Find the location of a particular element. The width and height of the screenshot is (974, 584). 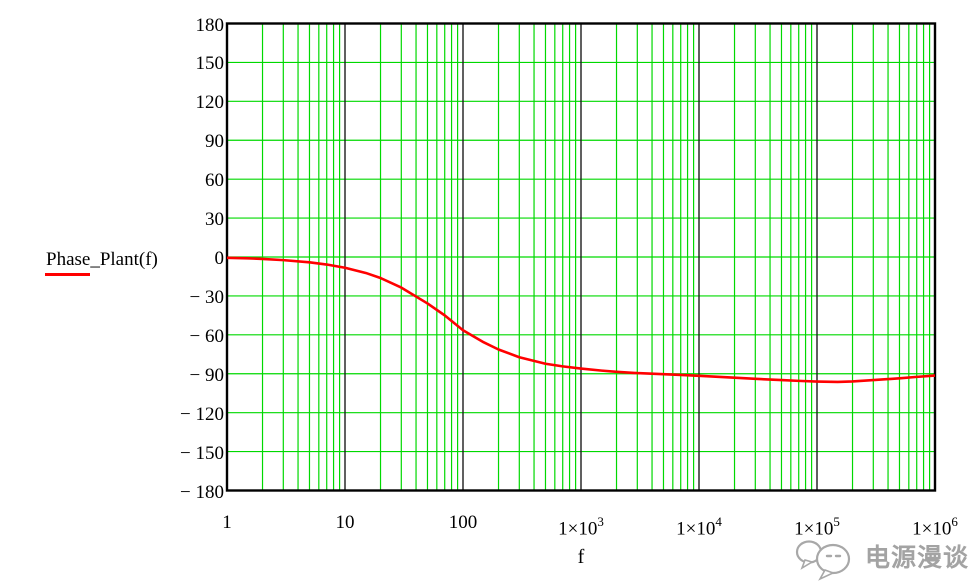

y-tick-label: − 180 is located at coordinates (202, 492).